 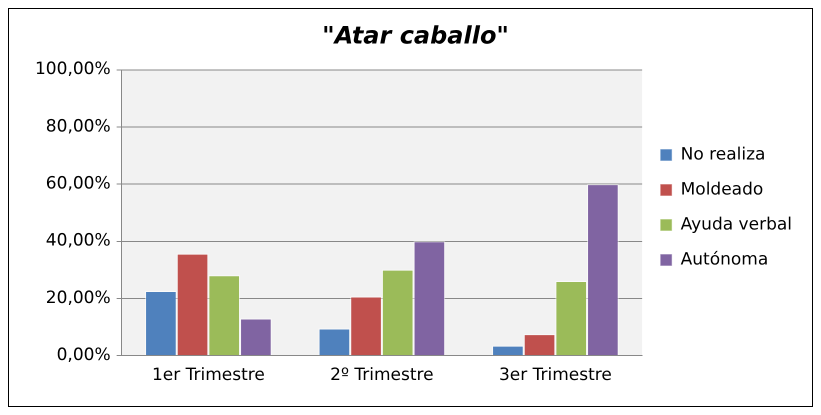 I want to click on y-tick-label: 40,00%, so click(x=78, y=240).